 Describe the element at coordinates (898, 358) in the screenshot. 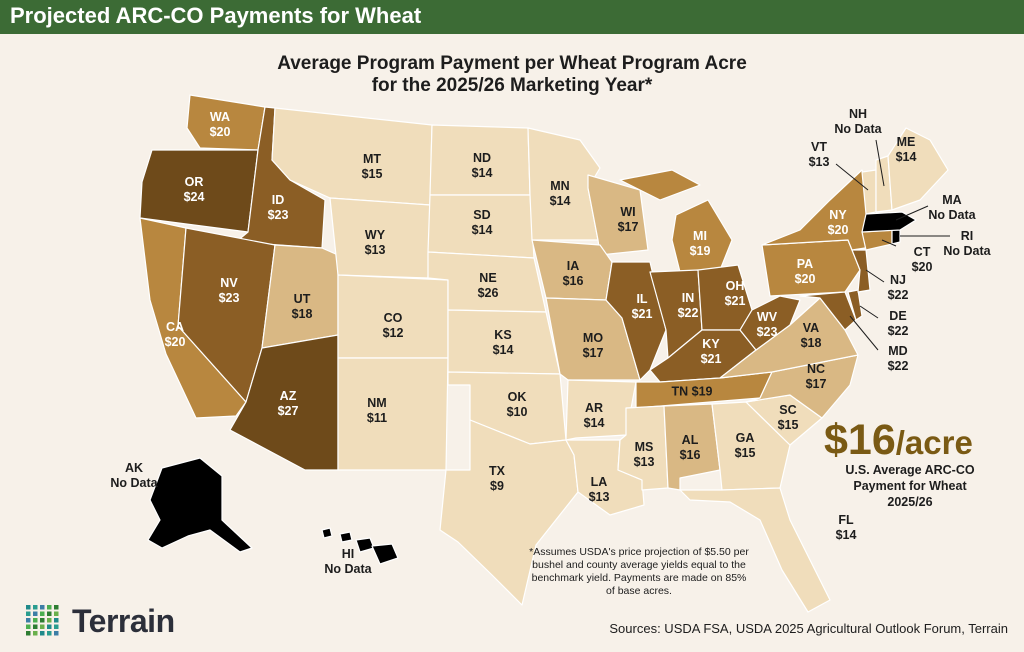

I see `state-label-md: MD $22` at that location.